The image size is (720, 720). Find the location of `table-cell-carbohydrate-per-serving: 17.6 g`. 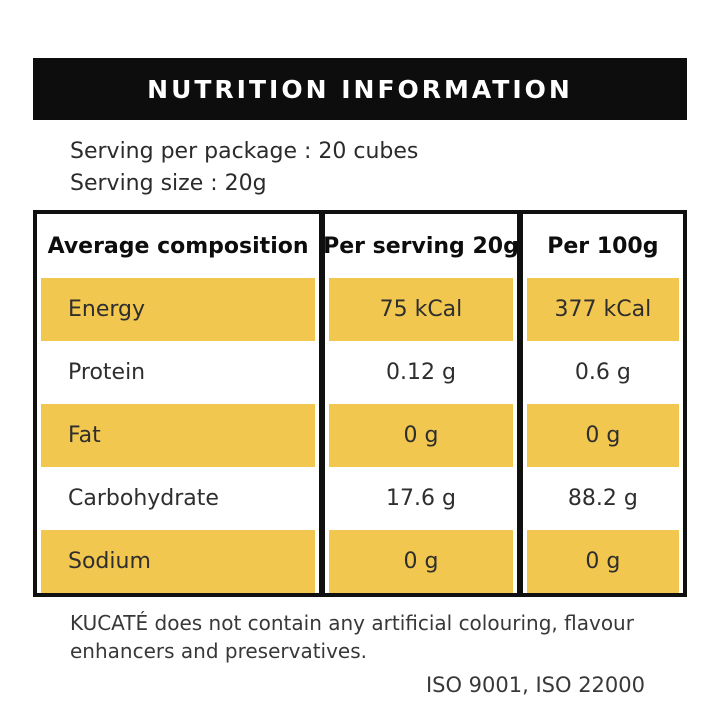

table-cell-carbohydrate-per-serving: 17.6 g is located at coordinates (424, 498).